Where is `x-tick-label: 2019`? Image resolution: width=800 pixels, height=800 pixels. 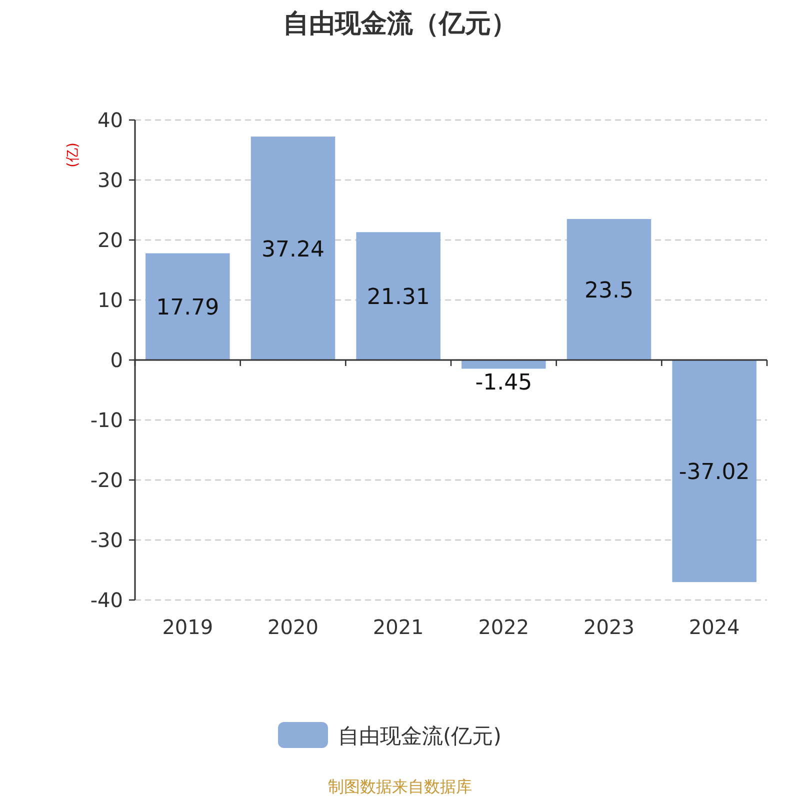 x-tick-label: 2019 is located at coordinates (188, 627).